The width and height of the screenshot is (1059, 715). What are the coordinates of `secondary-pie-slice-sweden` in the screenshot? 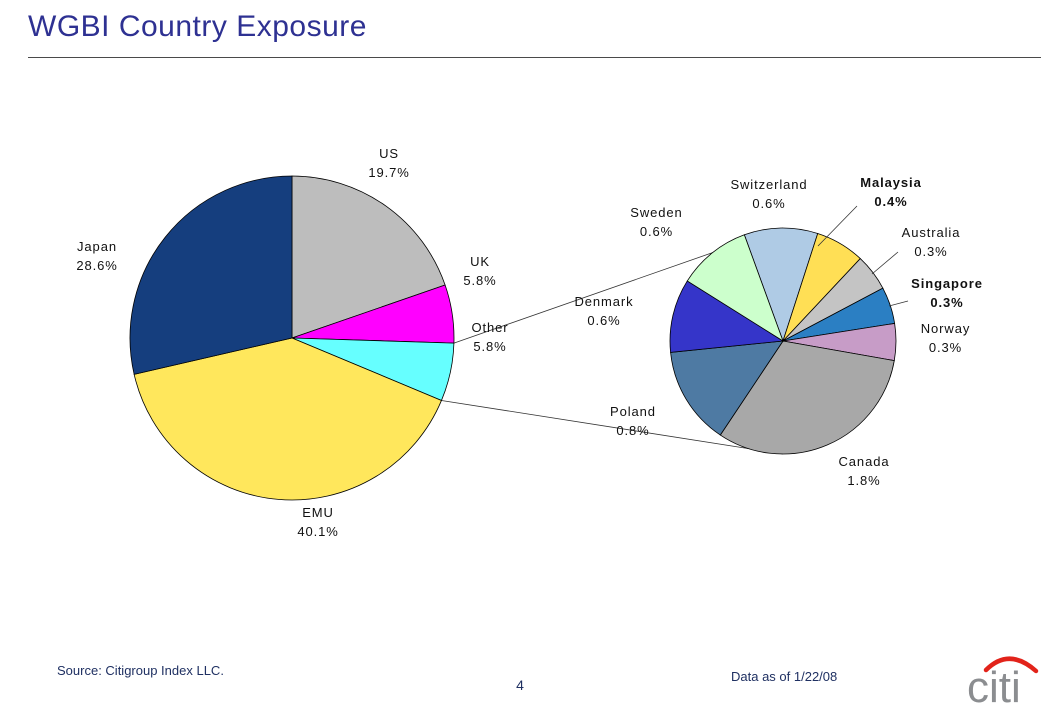 It's located at (735, 288).